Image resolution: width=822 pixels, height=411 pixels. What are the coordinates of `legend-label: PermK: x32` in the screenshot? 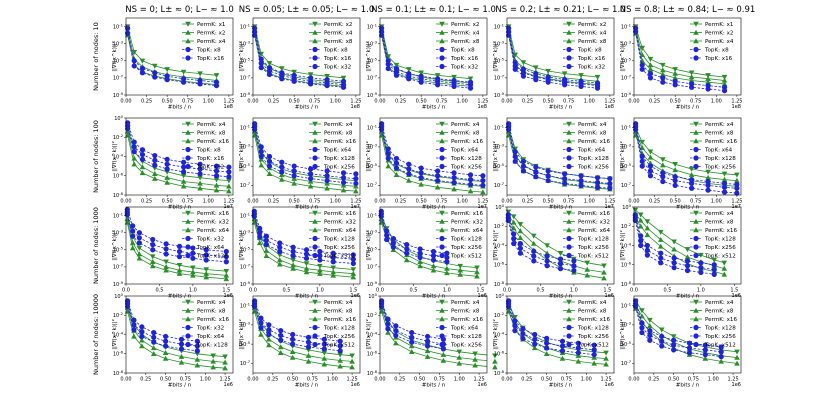 It's located at (213, 222).